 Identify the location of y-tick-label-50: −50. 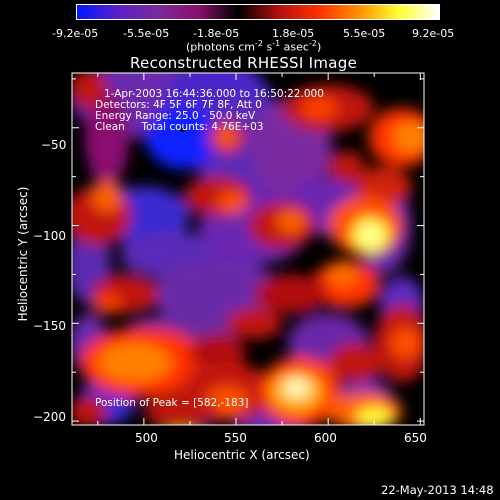
(54, 145).